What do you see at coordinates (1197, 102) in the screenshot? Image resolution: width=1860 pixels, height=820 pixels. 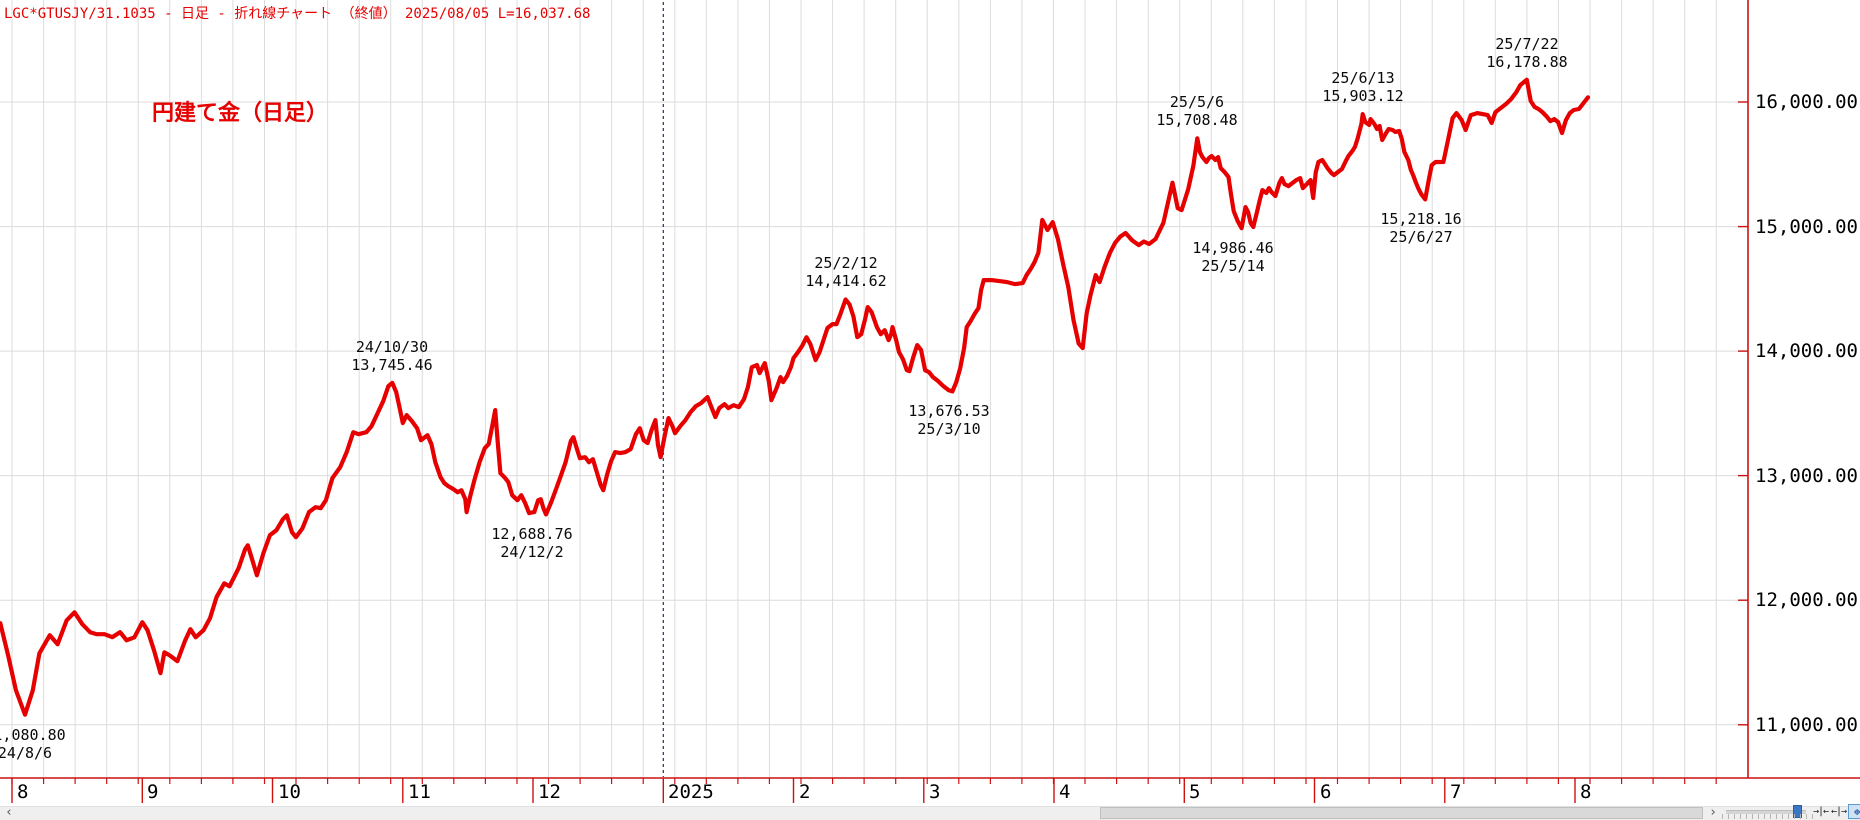 I see `annotation-line: 25/5/6` at bounding box center [1197, 102].